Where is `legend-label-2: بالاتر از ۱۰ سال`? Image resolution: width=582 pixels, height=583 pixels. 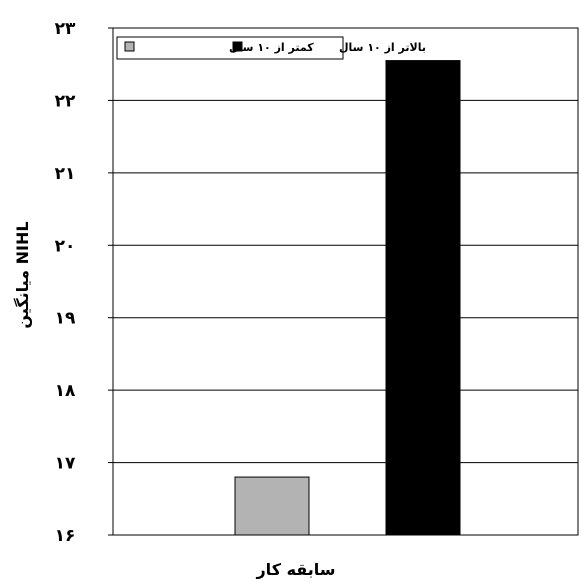 legend-label-2: بالاتر از ۱۰ سال is located at coordinates (382, 47).